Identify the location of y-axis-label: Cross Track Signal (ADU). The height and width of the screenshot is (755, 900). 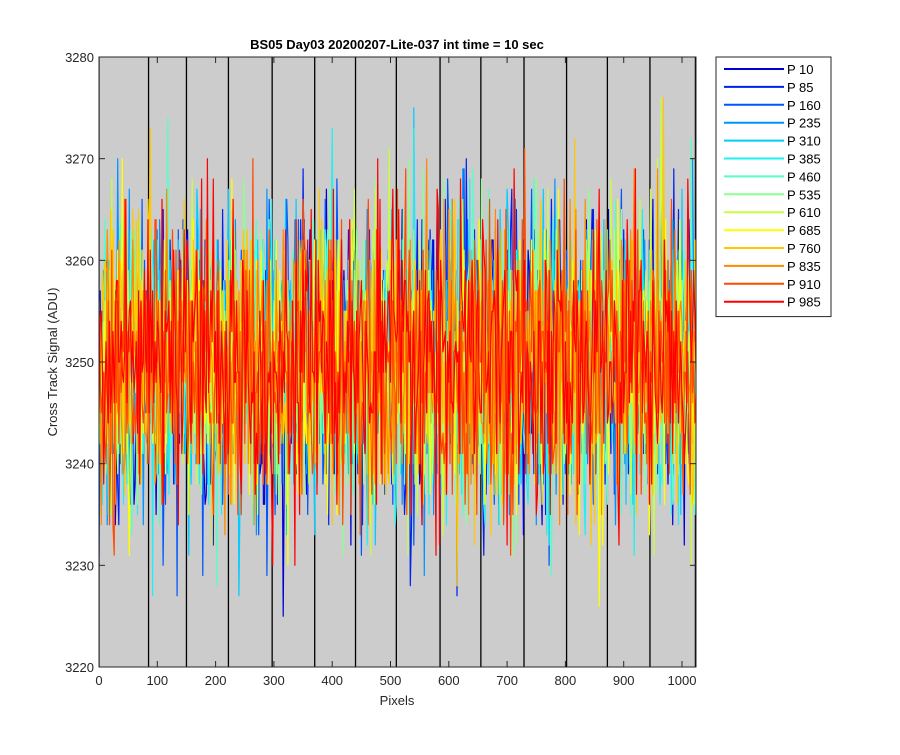
(52, 362).